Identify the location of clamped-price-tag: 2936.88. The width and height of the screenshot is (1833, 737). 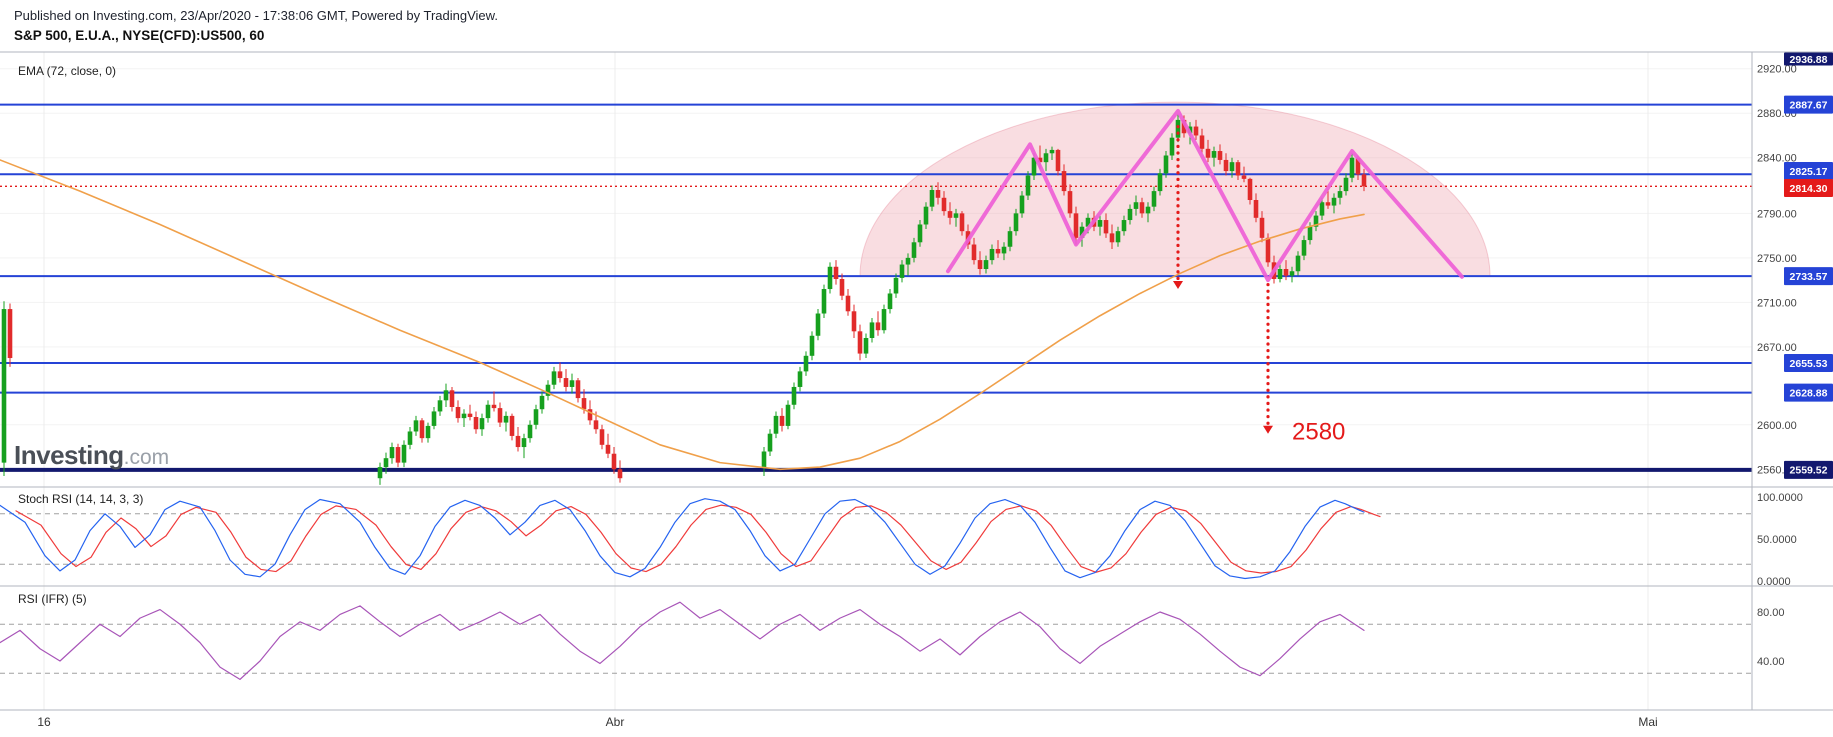
(1809, 60).